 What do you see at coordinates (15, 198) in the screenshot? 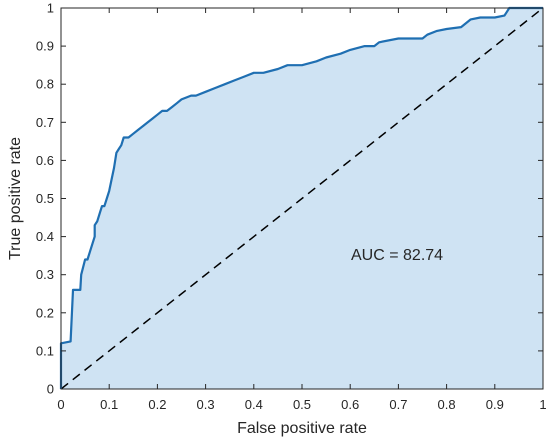
I see `y-axis-title: True positive rate` at bounding box center [15, 198].